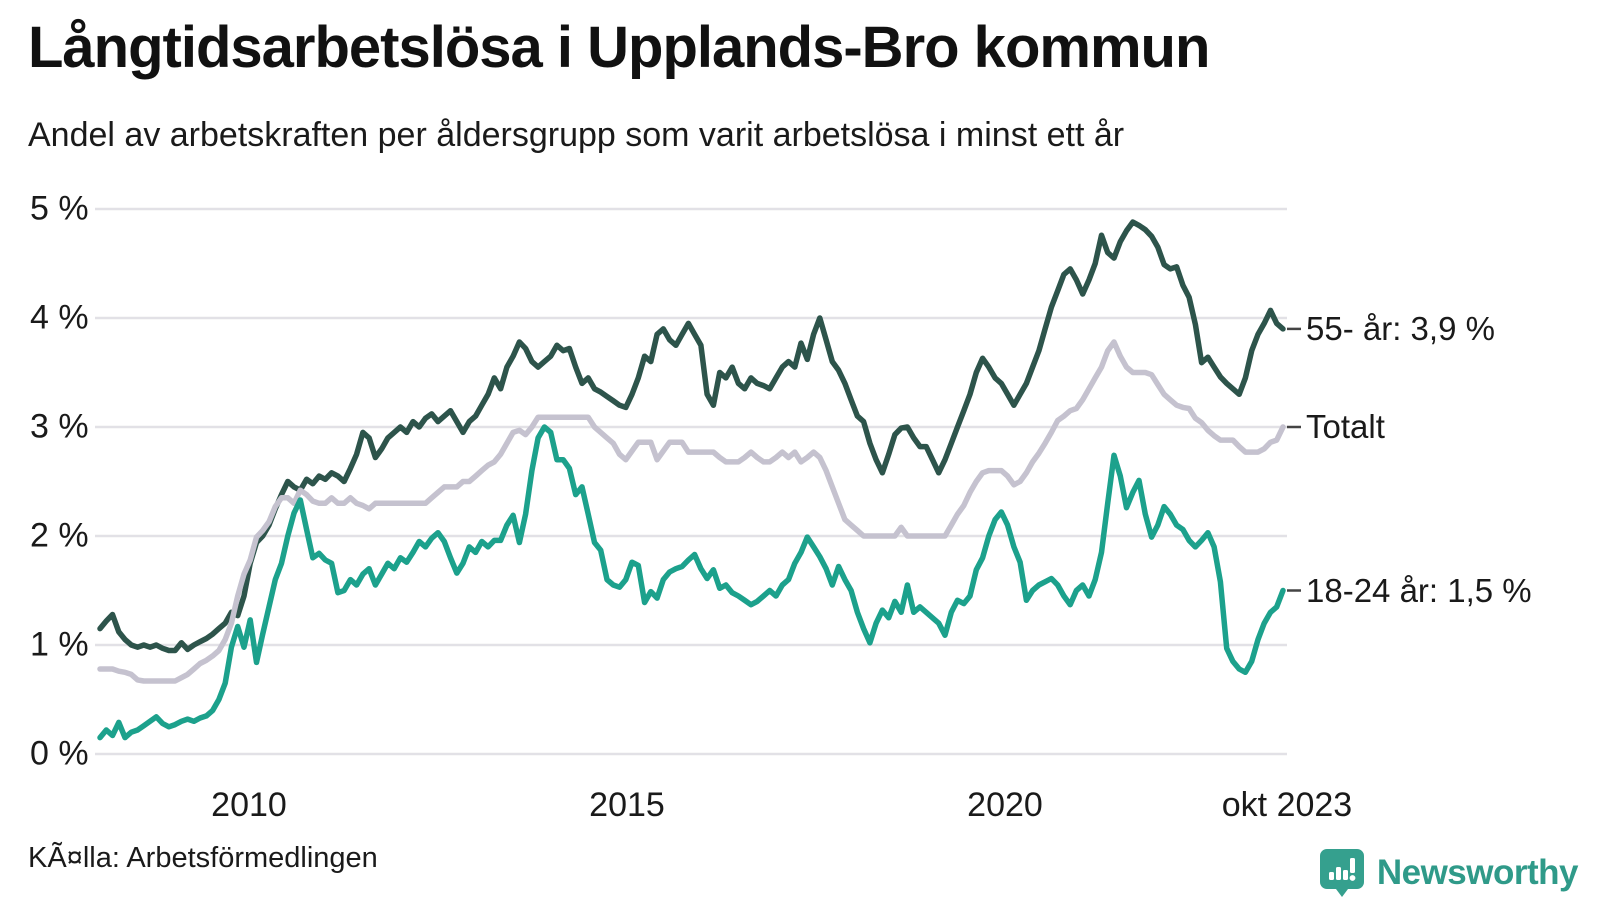 The width and height of the screenshot is (1600, 900). I want to click on y-axis-tick-label: 3 %, so click(59, 426).